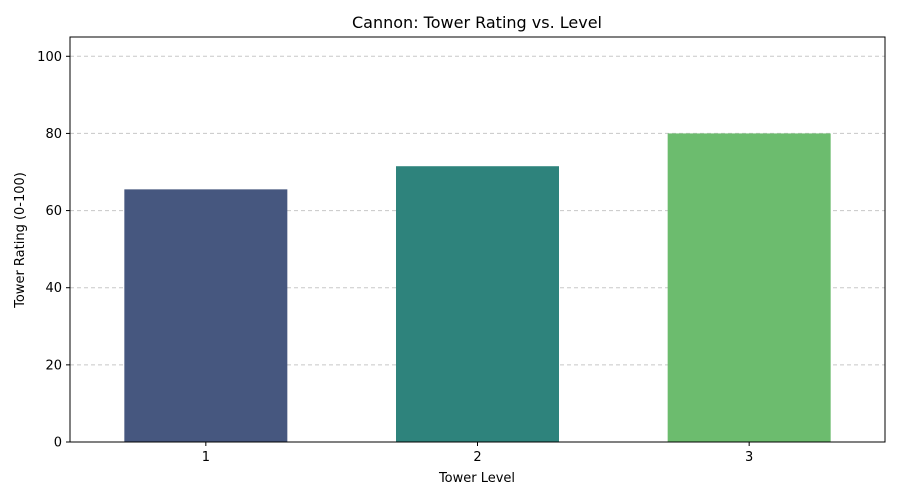  What do you see at coordinates (206, 457) in the screenshot?
I see `x-tick-label: 1` at bounding box center [206, 457].